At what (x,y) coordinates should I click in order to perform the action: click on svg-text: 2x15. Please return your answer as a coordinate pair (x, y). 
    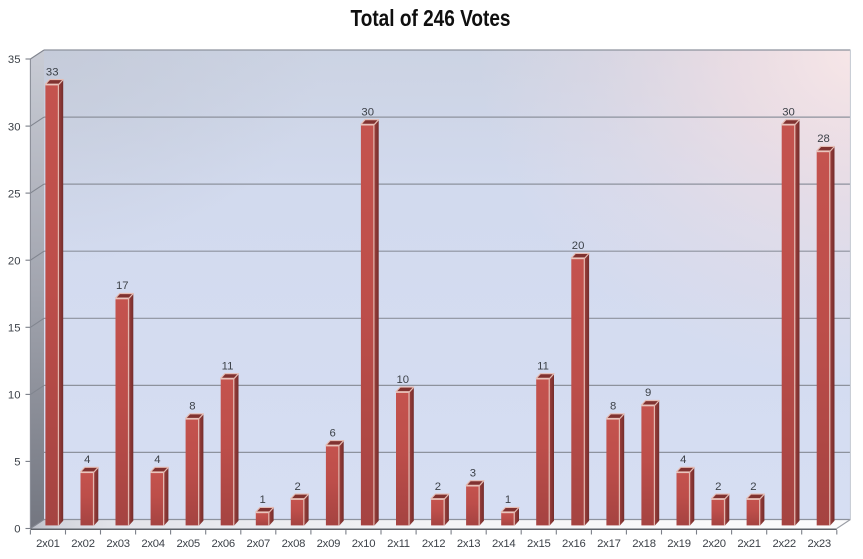
    Looking at the image, I should click on (539, 544).